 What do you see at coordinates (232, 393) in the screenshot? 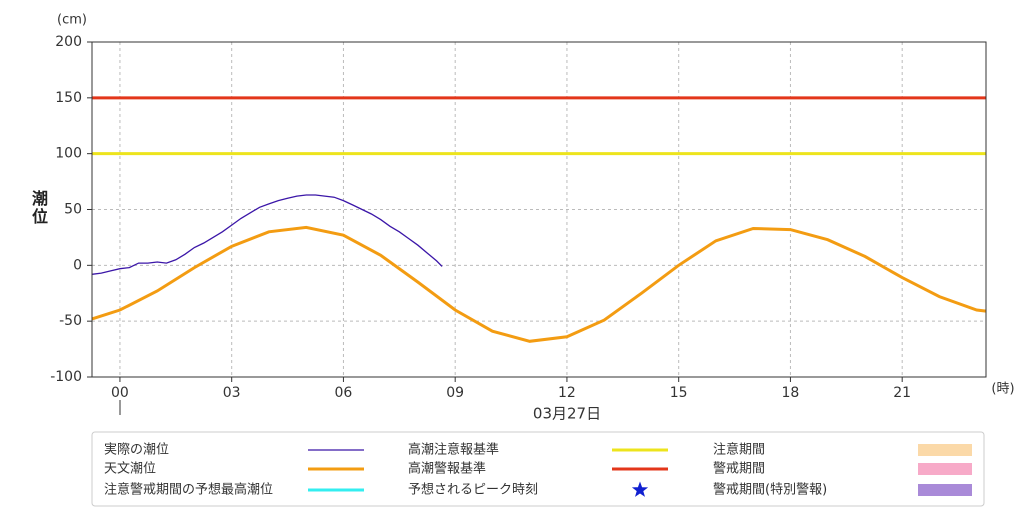
I see `x-tick-label: 03` at bounding box center [232, 393].